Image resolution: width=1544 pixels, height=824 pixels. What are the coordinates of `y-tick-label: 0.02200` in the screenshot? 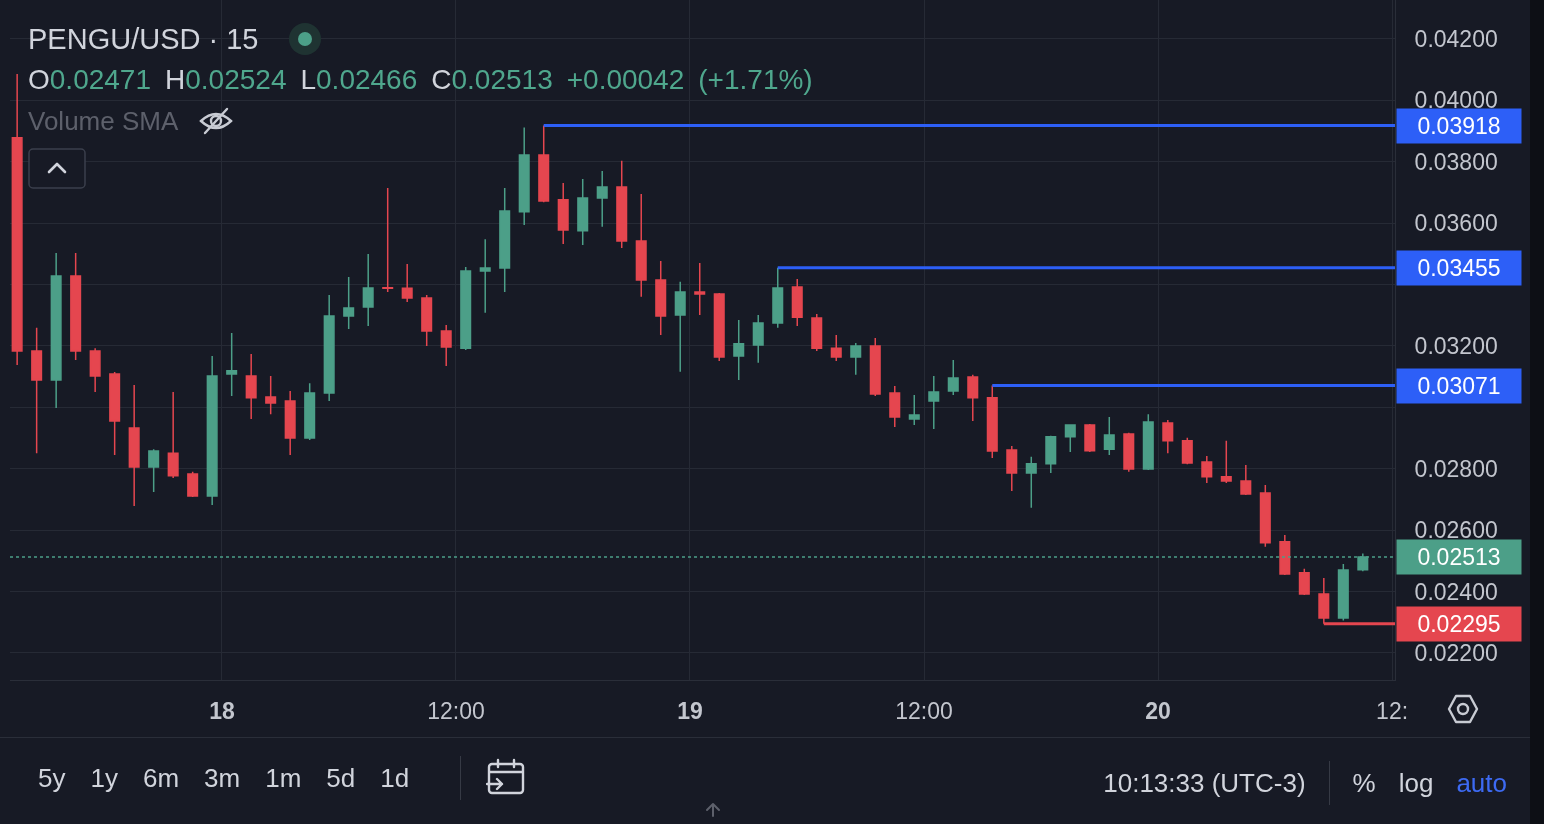 It's located at (1456, 653).